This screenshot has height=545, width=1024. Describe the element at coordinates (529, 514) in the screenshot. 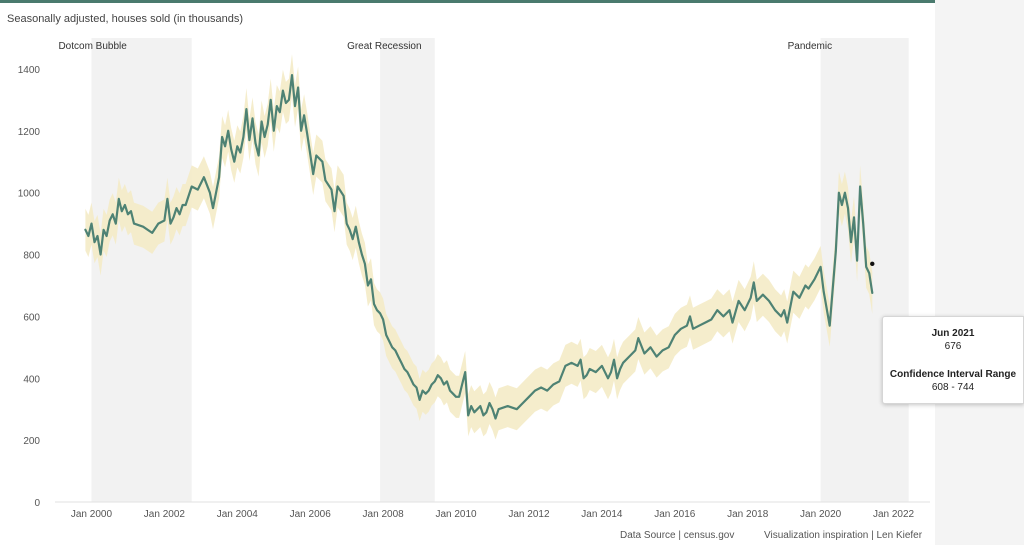

I see `x-tick-label: Jan 2012` at that location.